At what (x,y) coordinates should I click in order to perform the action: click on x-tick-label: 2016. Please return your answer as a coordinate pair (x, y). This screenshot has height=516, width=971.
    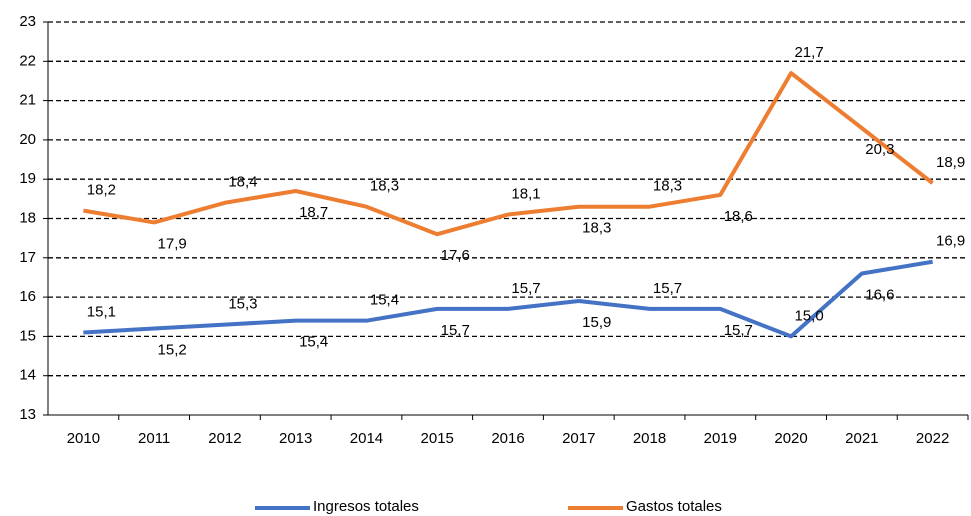
    Looking at the image, I should click on (507, 438).